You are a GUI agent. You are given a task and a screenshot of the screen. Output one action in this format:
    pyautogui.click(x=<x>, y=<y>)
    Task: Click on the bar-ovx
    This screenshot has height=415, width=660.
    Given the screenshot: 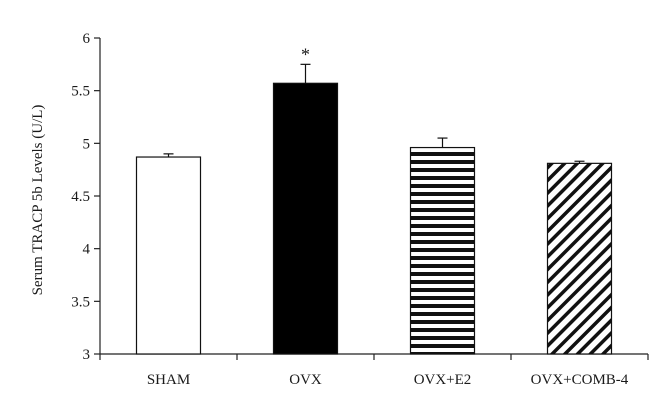 What is the action you would take?
    pyautogui.click(x=305, y=218)
    